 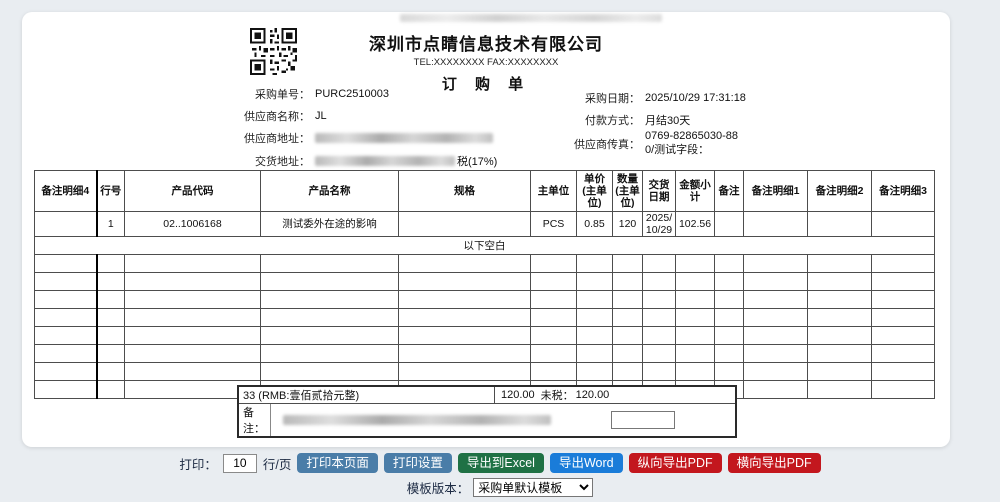 I want to click on export-word-button: 导出Word, so click(x=586, y=463).